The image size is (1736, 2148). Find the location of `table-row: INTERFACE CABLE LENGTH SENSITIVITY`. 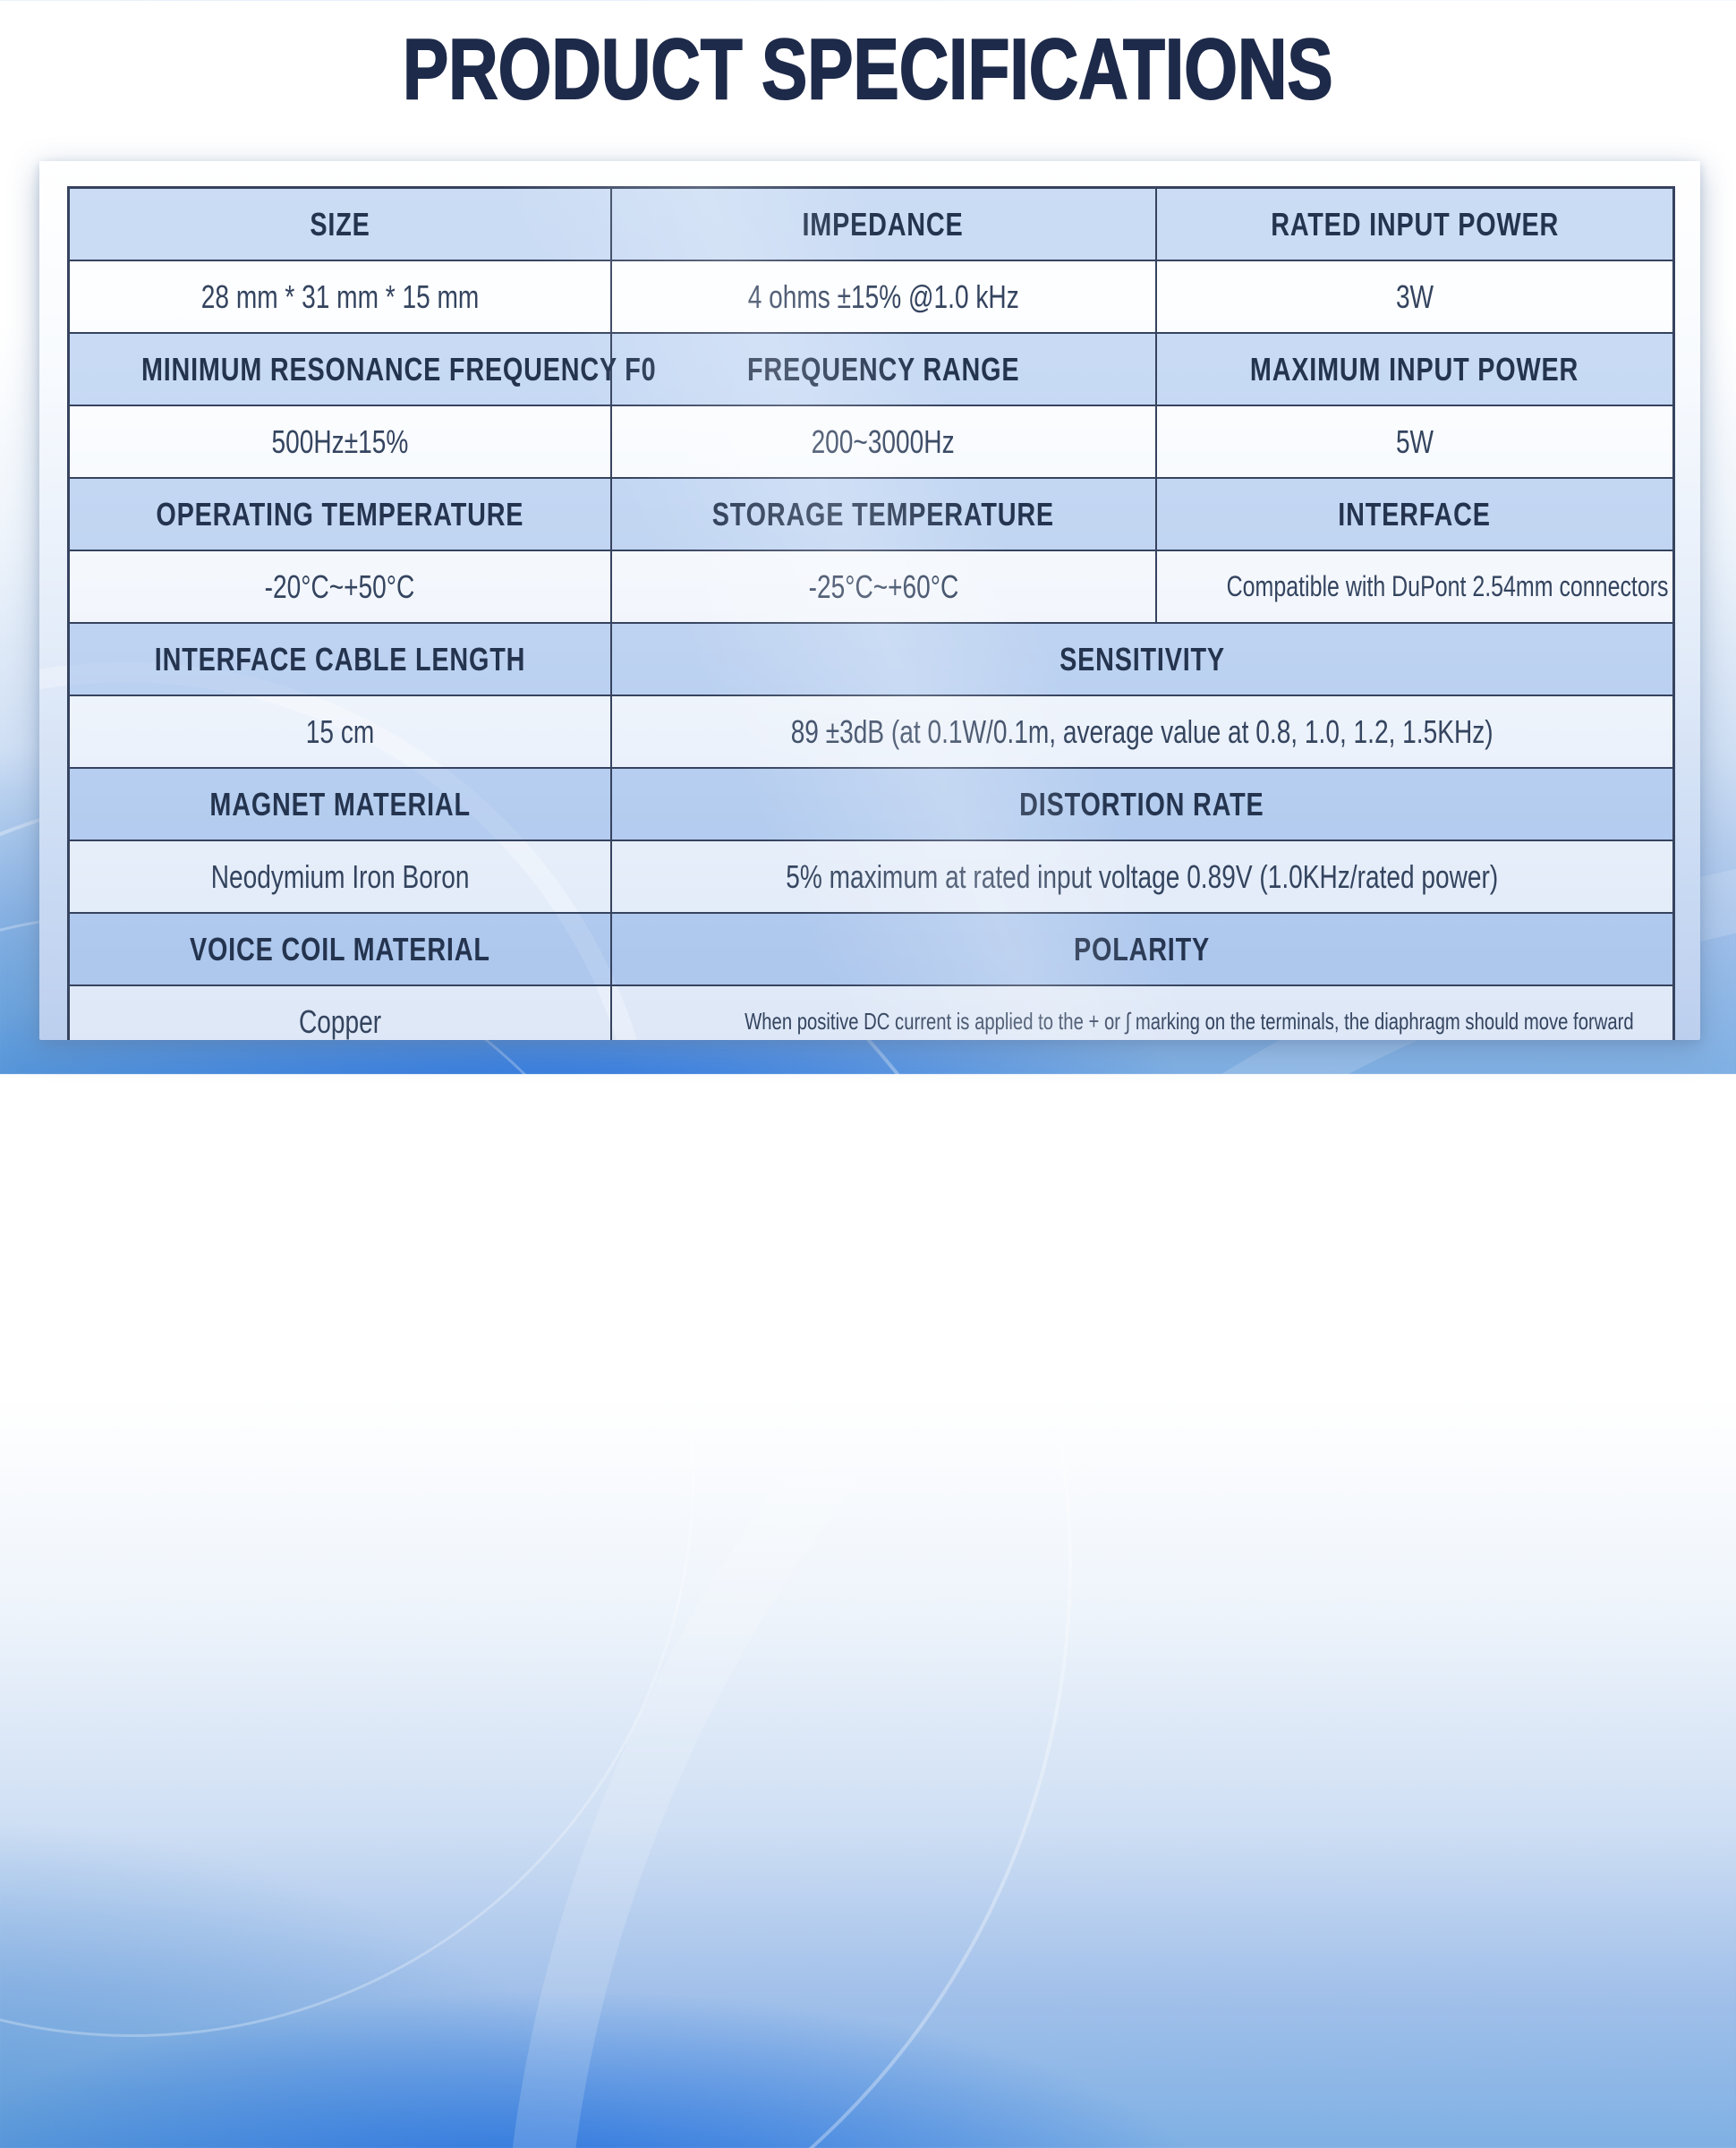

table-row: INTERFACE CABLE LENGTH SENSITIVITY is located at coordinates (871, 659).